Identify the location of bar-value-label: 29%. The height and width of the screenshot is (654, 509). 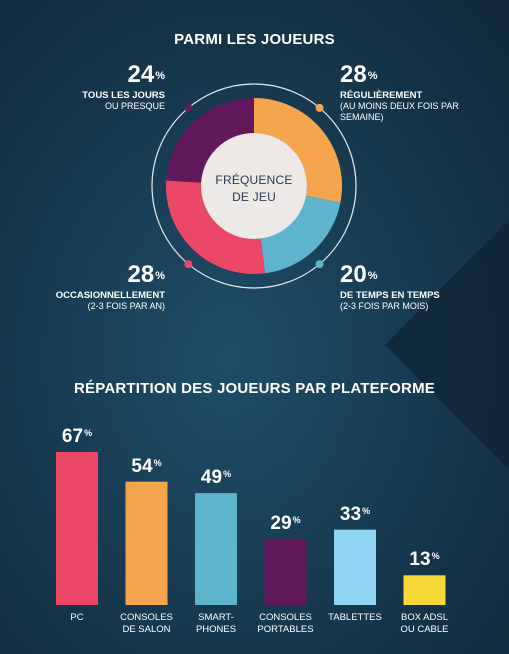
(286, 524).